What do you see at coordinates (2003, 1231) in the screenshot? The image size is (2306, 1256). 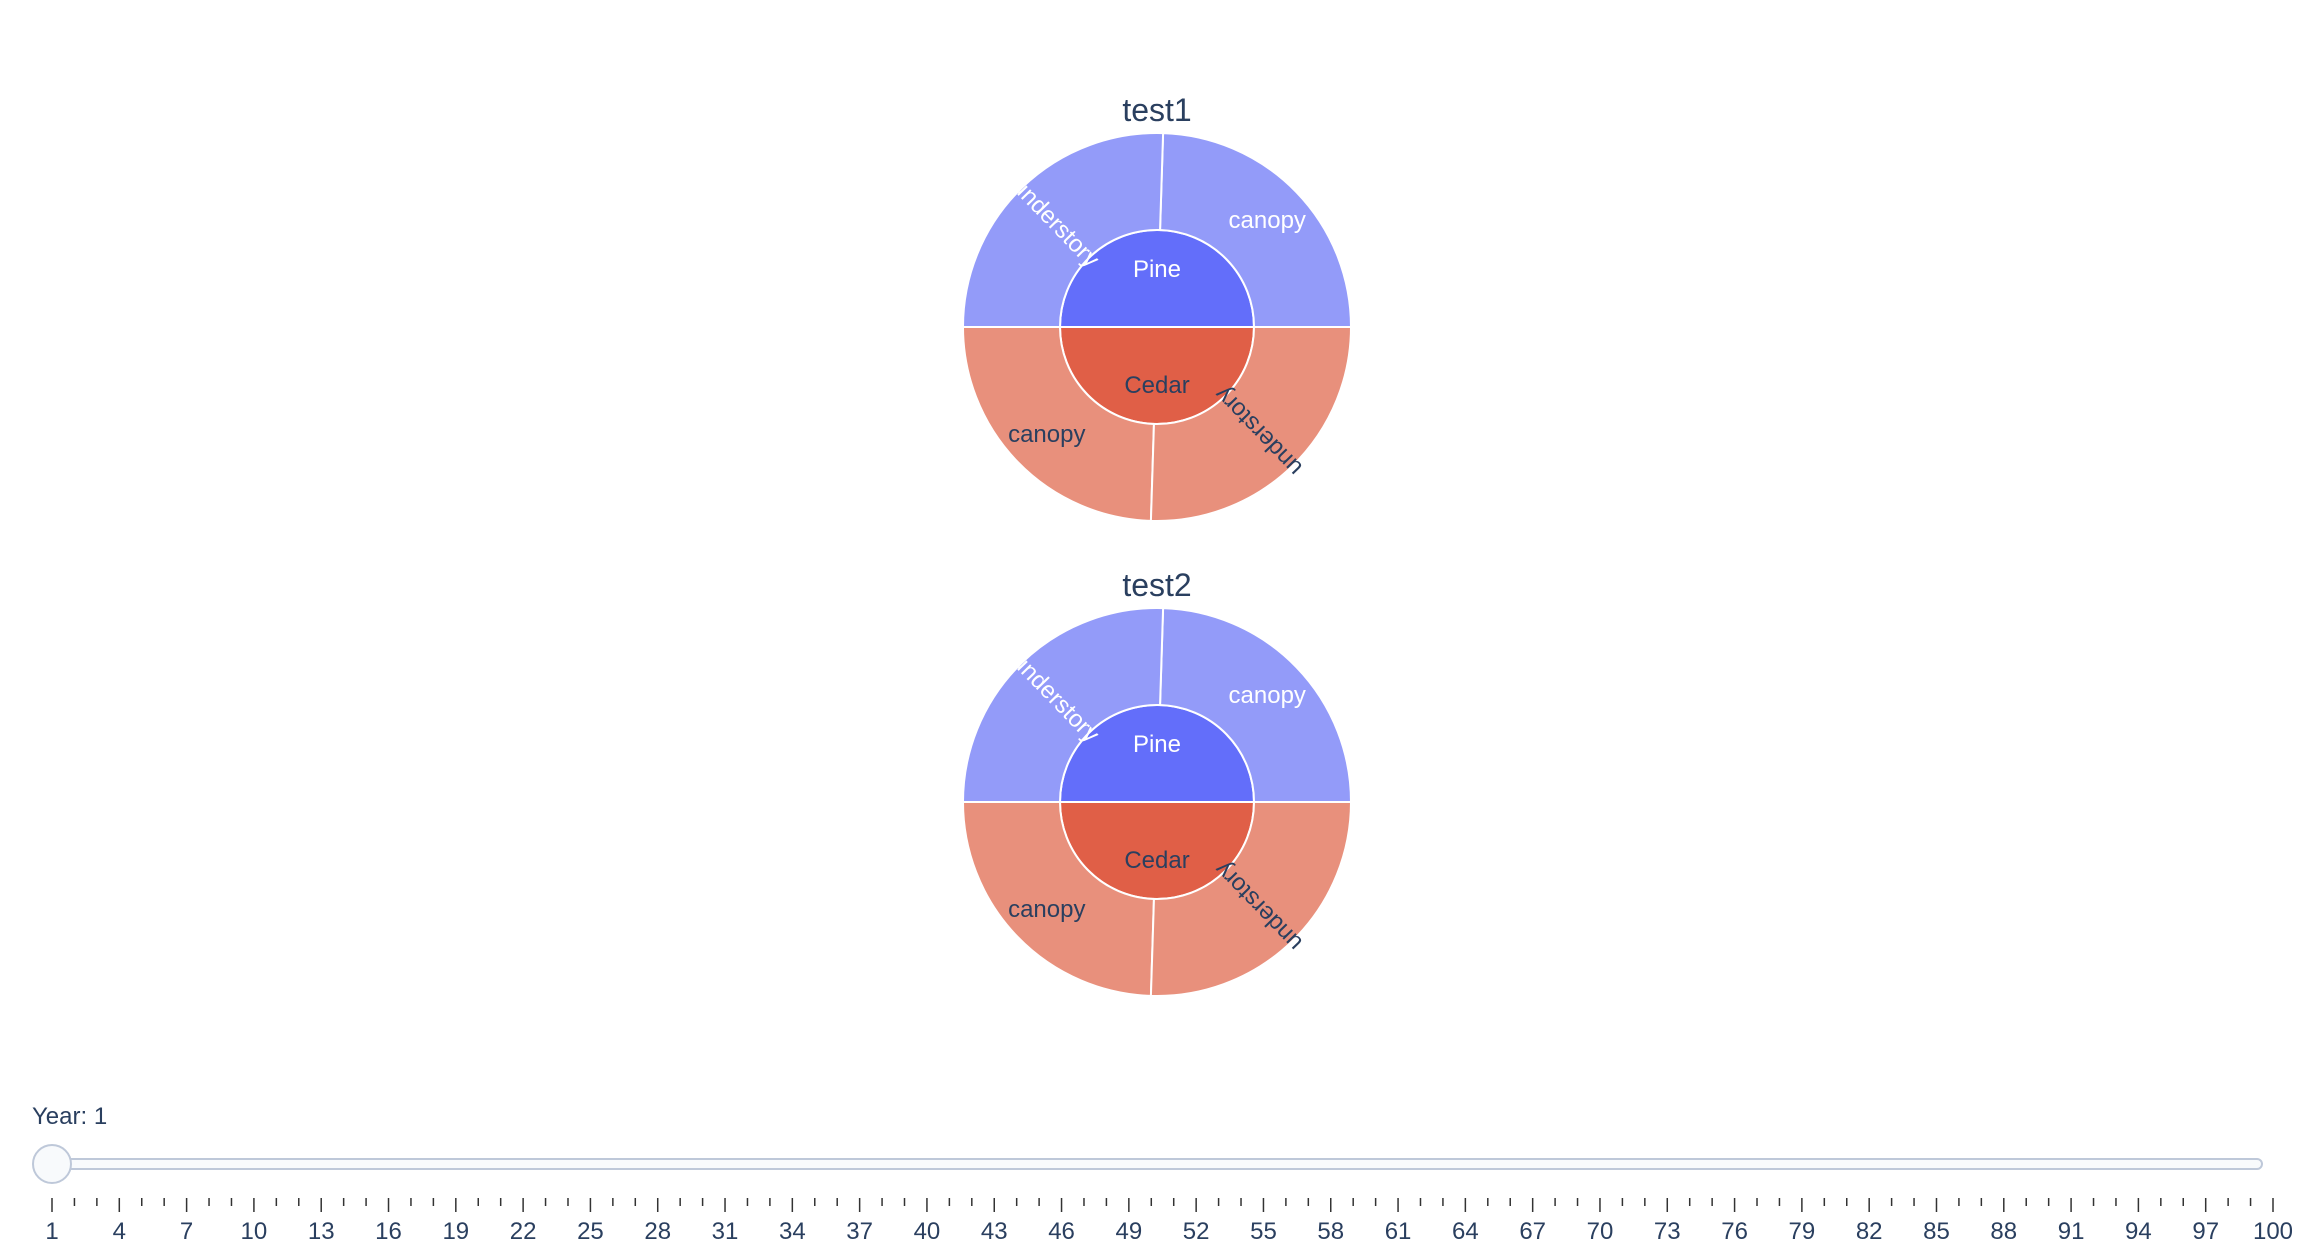 I see `slider-tick-label: 88` at bounding box center [2003, 1231].